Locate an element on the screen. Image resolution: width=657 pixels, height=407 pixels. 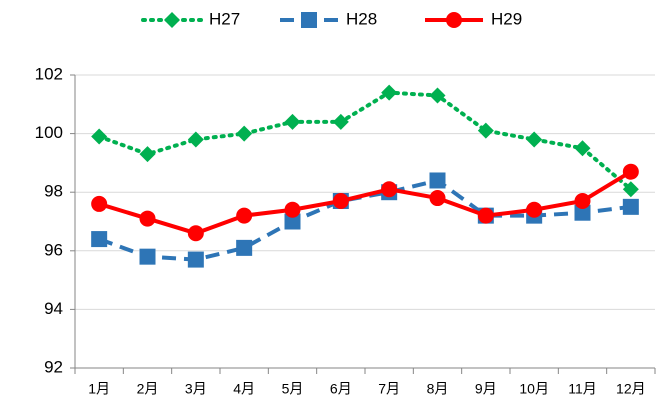
x-tick-label: 6月 is located at coordinates (341, 389).